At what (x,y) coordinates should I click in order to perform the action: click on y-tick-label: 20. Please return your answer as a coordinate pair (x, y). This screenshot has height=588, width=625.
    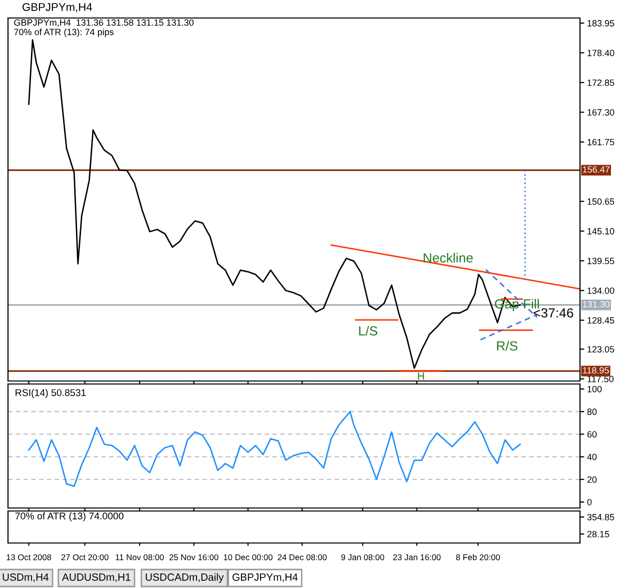
    Looking at the image, I should click on (592, 479).